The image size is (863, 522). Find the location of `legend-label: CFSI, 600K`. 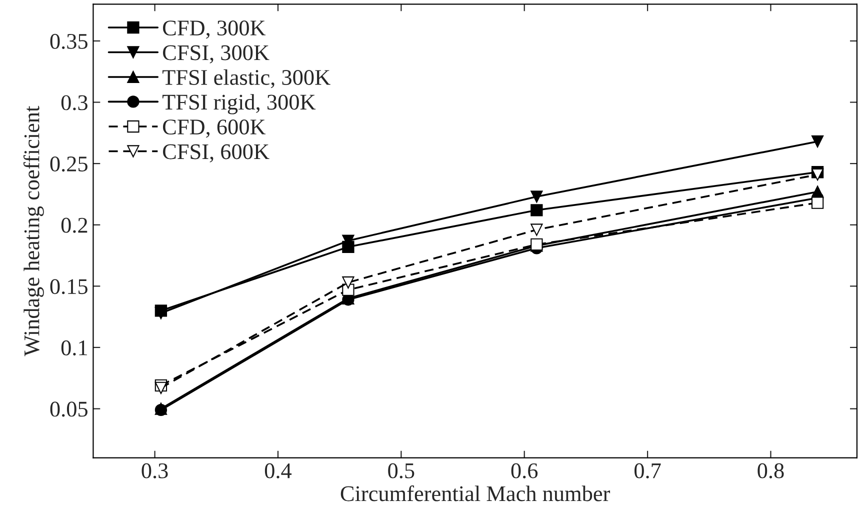

legend-label: CFSI, 600K is located at coordinates (216, 153).